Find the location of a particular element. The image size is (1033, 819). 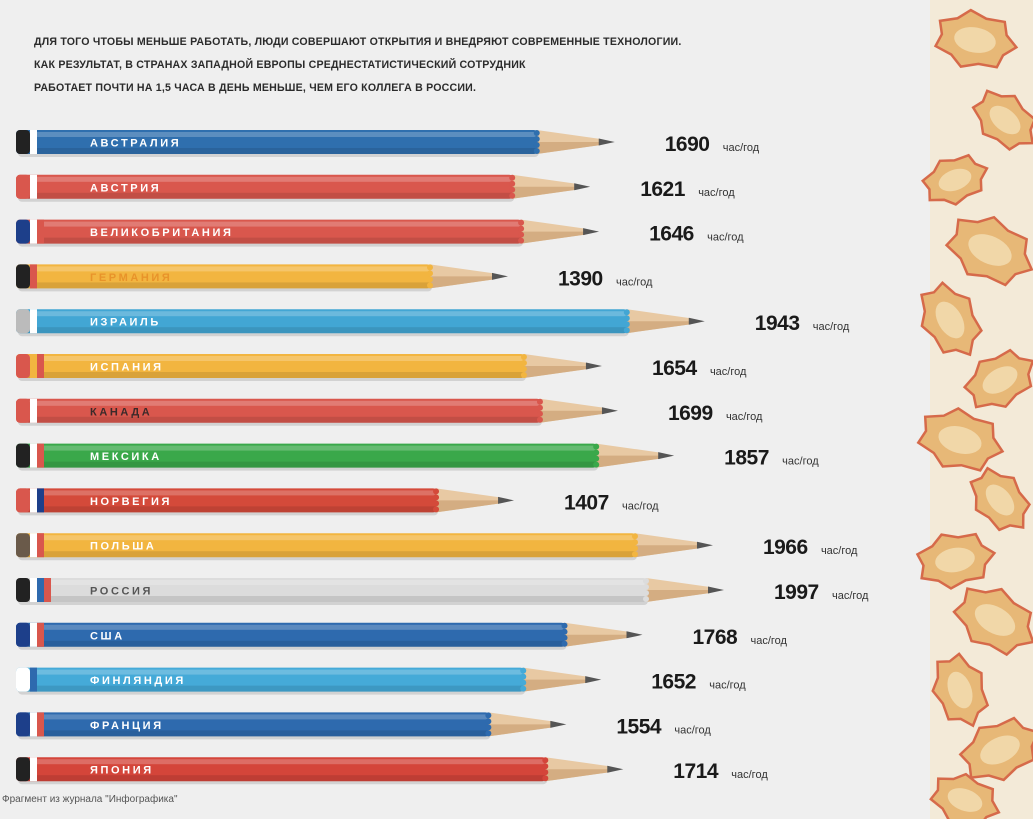

value-label: 1699 is located at coordinates (690, 413).